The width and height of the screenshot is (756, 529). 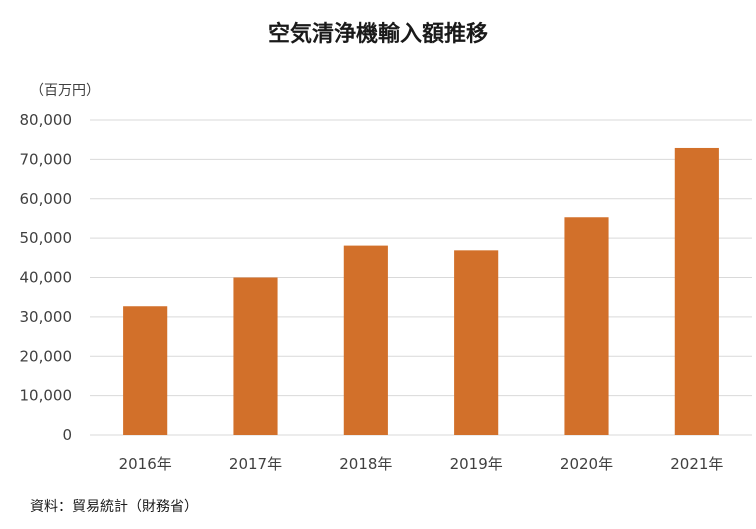 I want to click on y-tick-label: 50,000, so click(x=46, y=238).